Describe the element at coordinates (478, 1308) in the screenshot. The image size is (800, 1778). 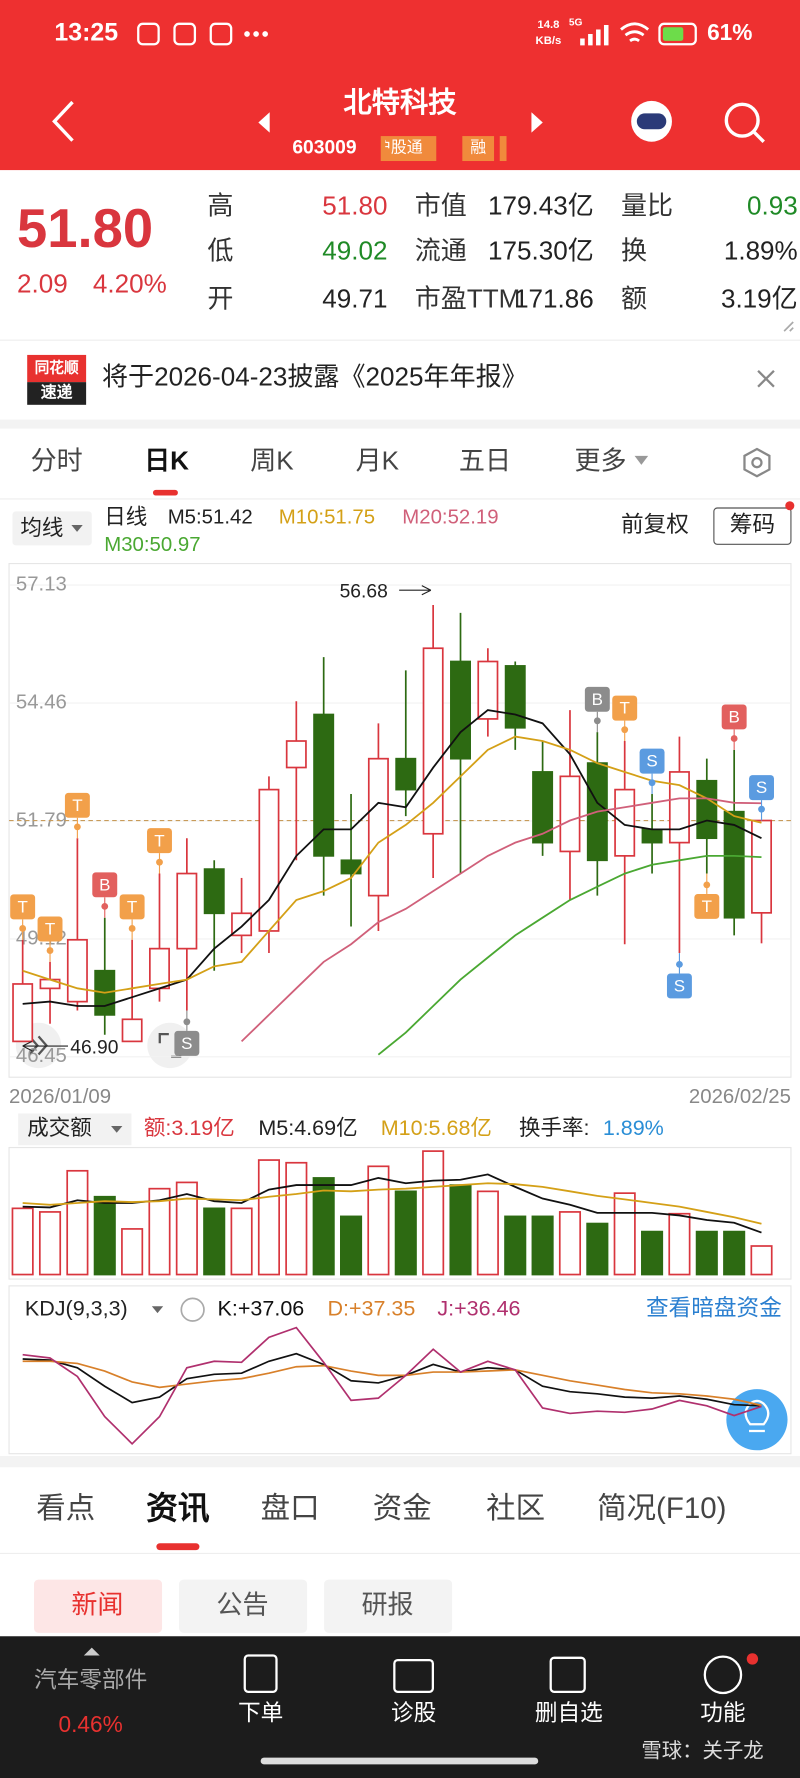
I see `legend-entry: J:+36.46` at that location.